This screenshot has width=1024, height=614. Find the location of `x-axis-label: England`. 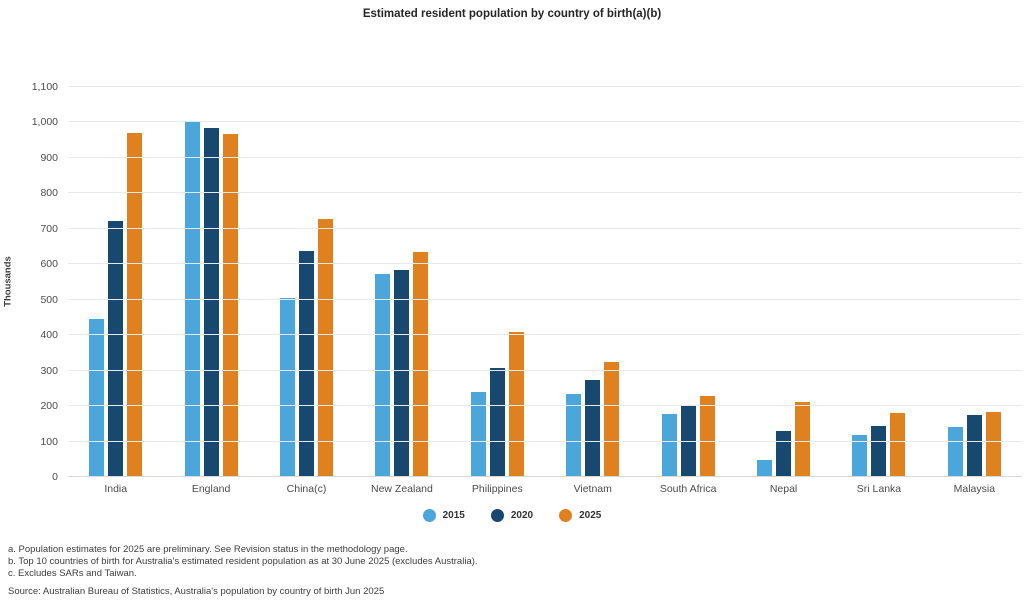

x-axis-label: England is located at coordinates (211, 489).